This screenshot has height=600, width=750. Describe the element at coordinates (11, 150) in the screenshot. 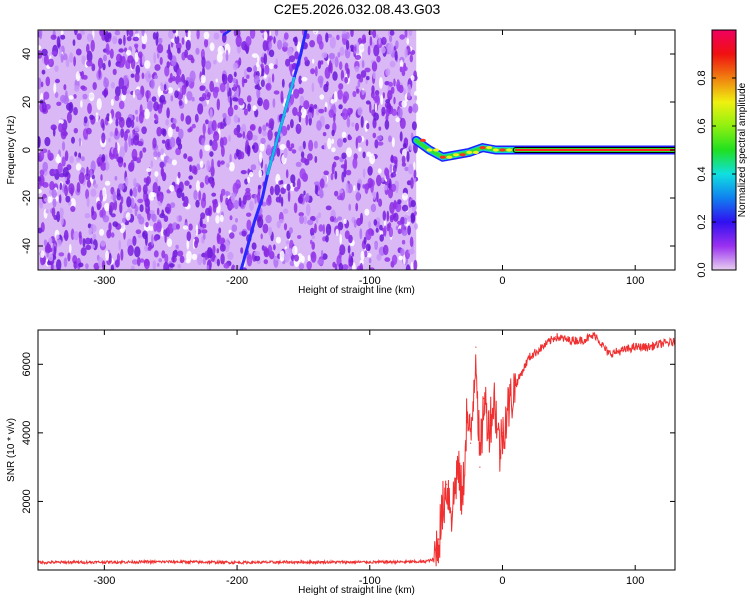

I see `spectrogram-ylabel: Frequency (Hz)` at that location.